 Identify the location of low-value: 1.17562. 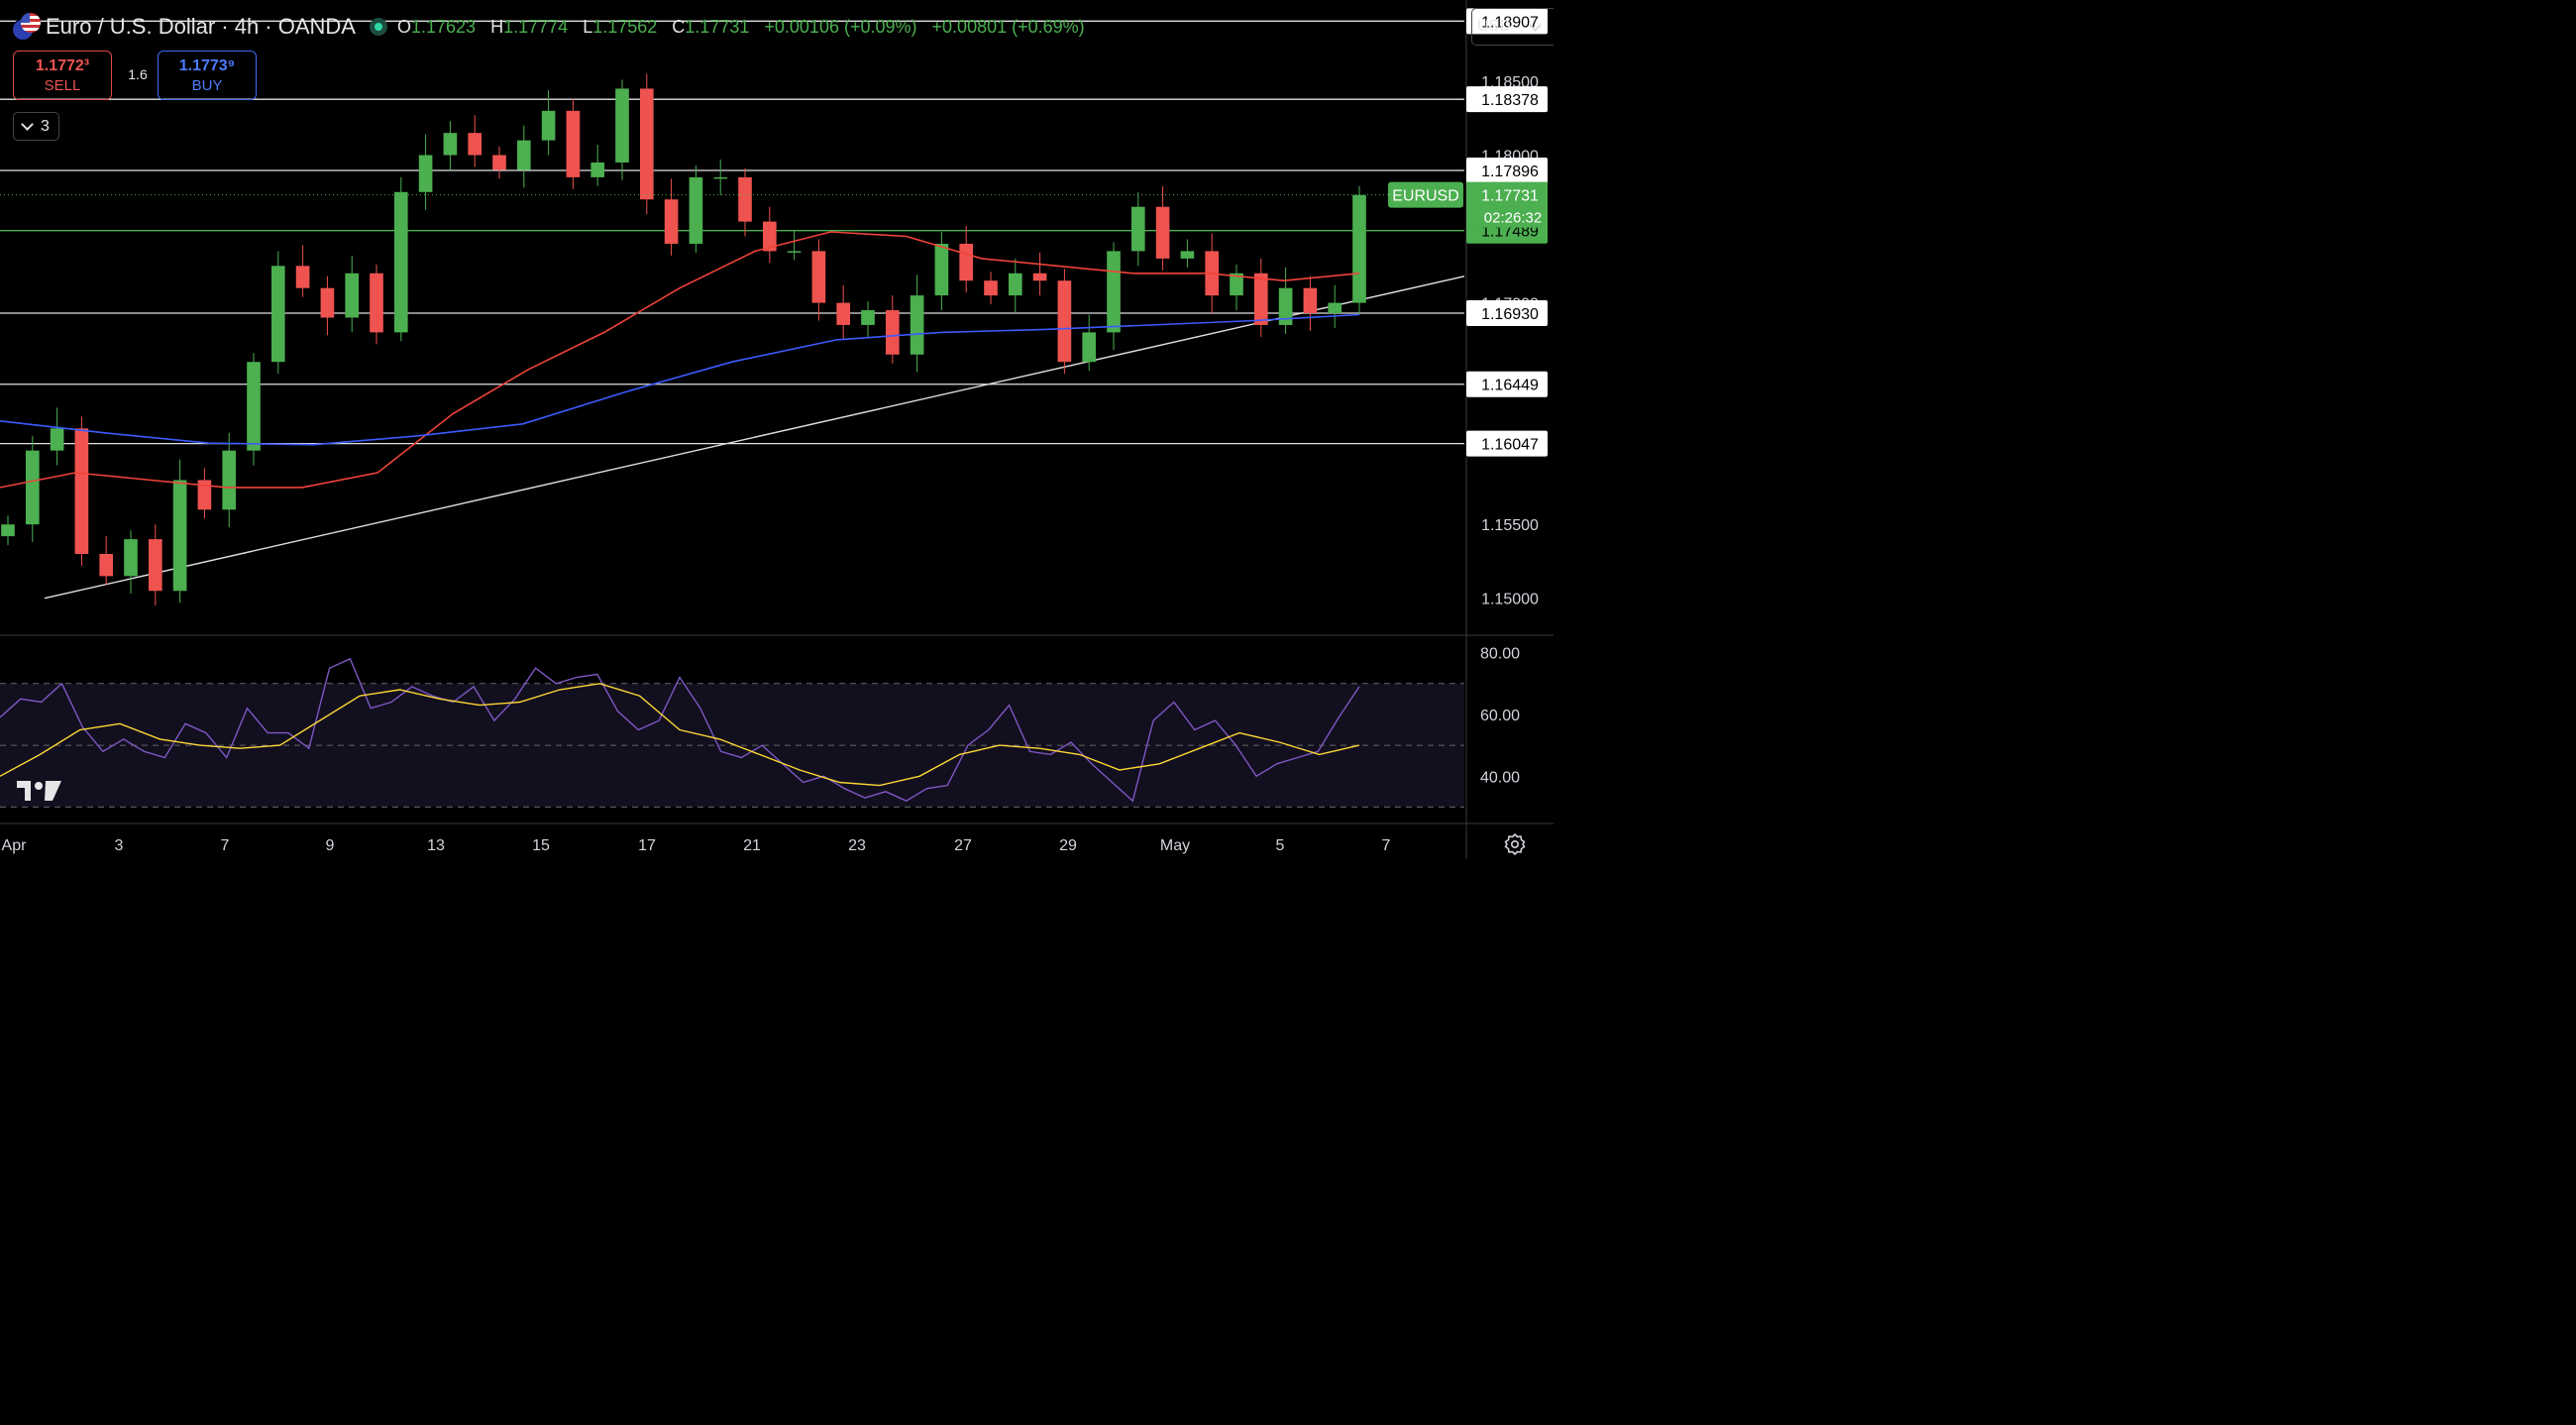
(625, 26).